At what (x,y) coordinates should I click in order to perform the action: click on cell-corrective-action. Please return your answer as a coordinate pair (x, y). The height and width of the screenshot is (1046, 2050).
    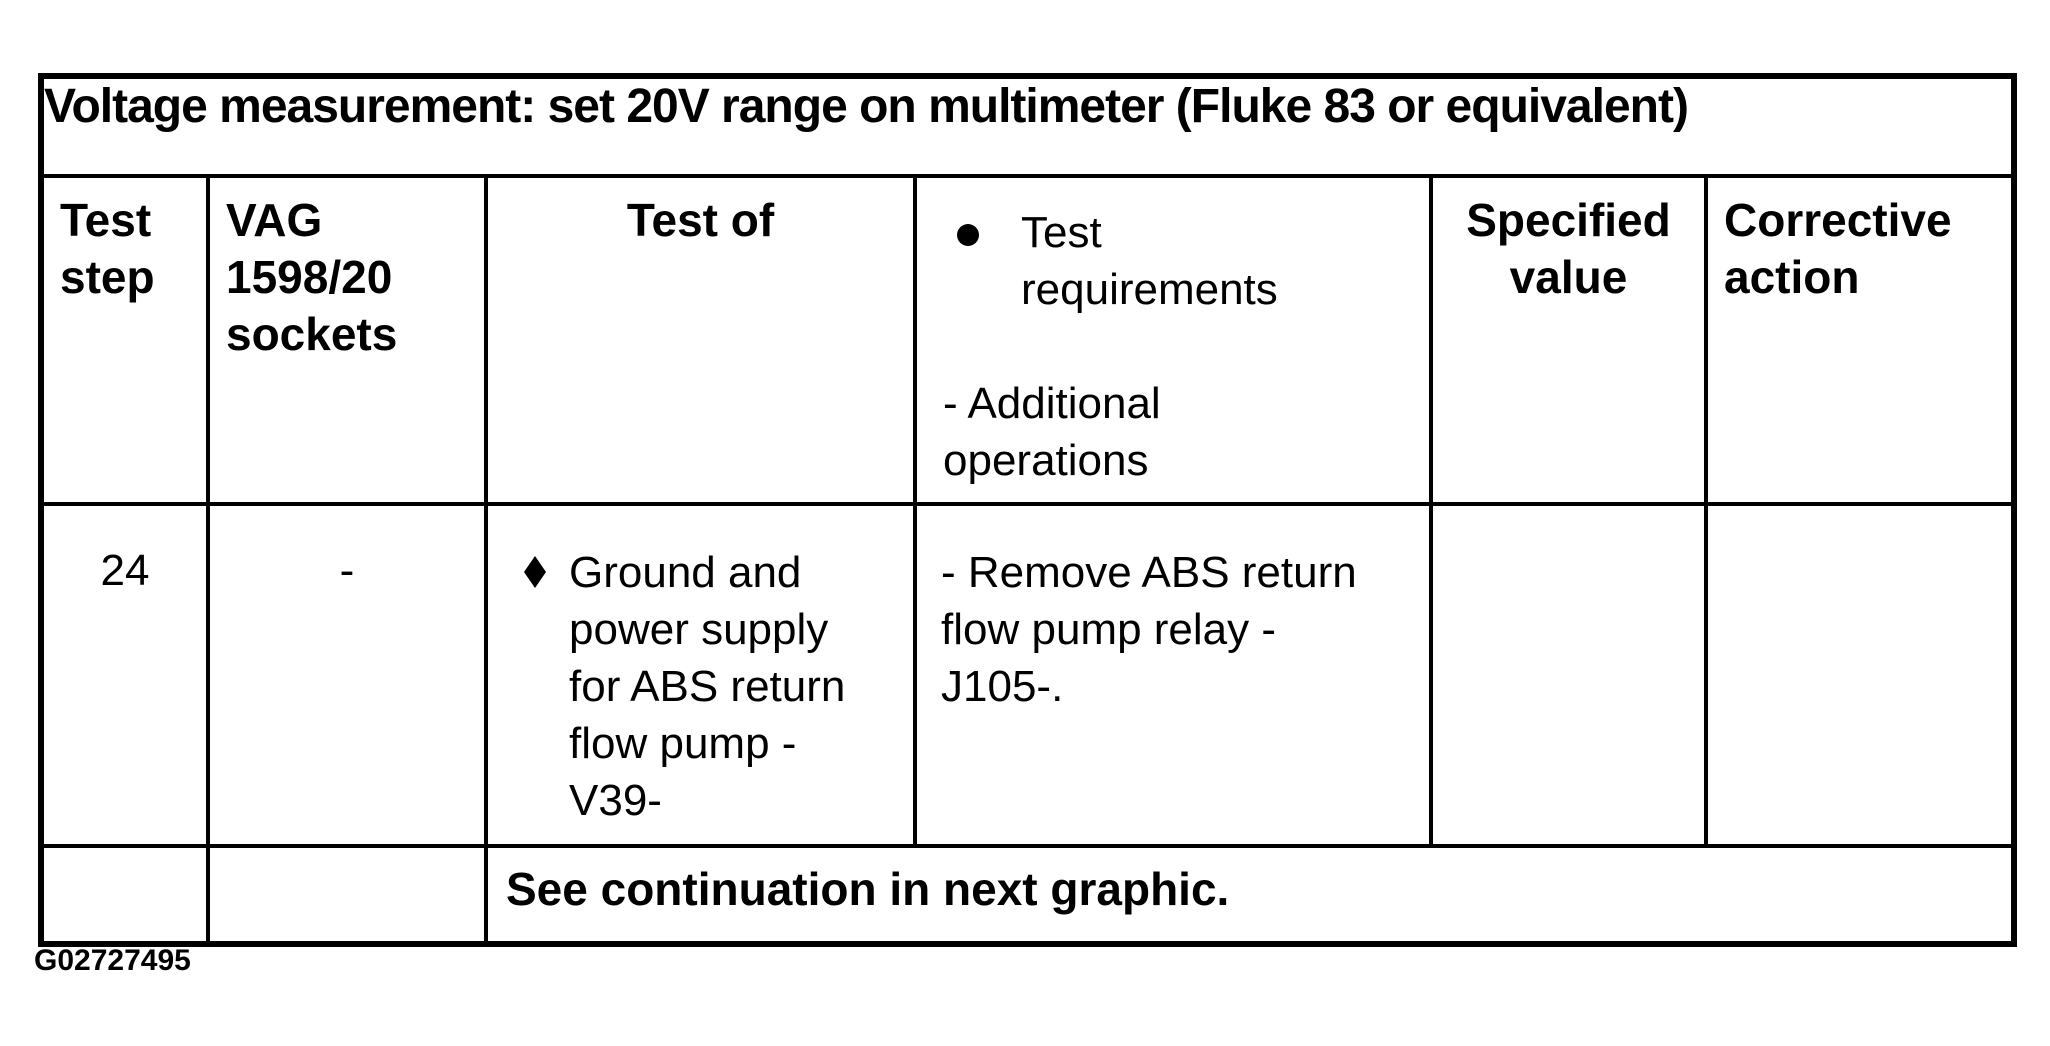
    Looking at the image, I should click on (1860, 675).